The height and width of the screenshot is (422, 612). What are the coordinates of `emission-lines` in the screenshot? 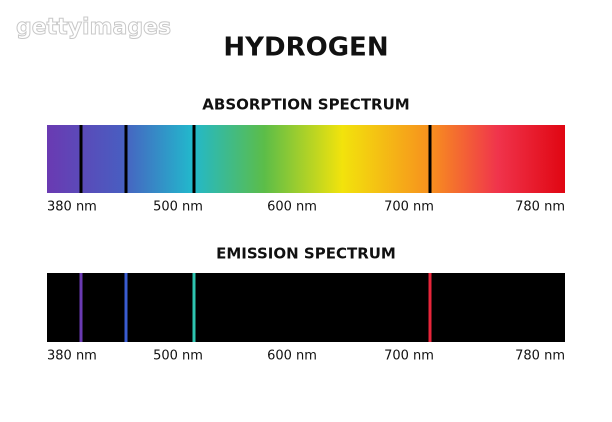 It's located at (255, 307).